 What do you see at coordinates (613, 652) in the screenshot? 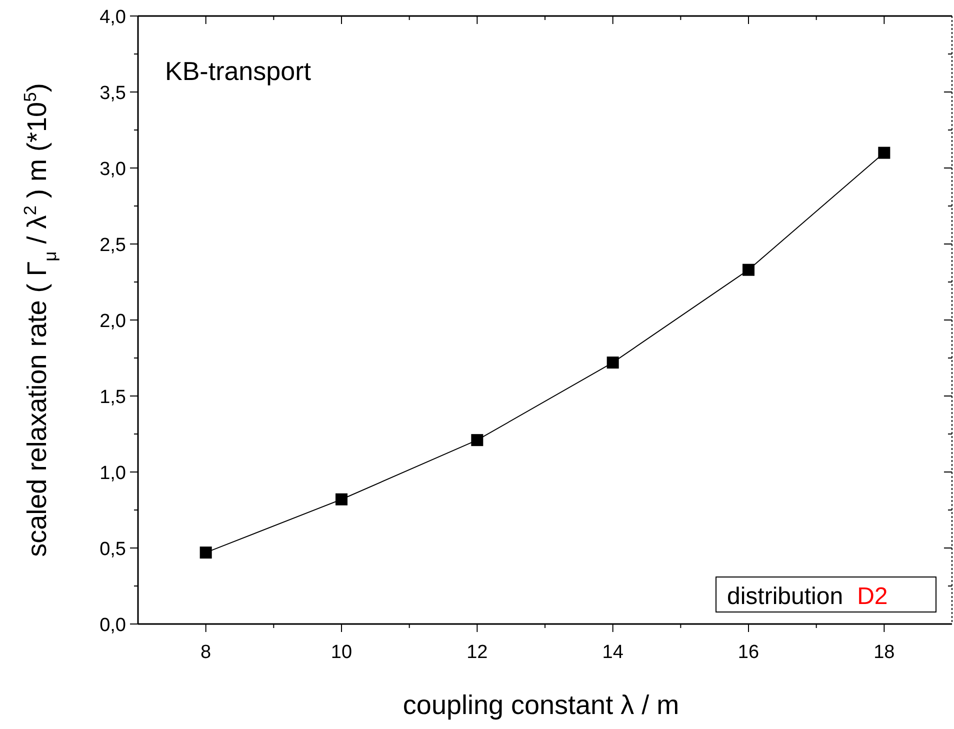
I see `x-tick-label: 14` at bounding box center [613, 652].